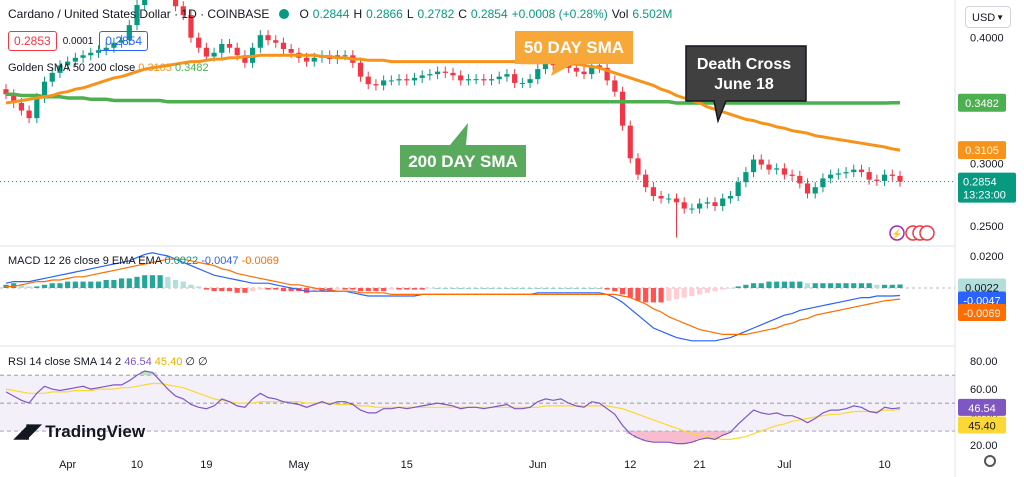  I want to click on gear-icon, so click(990, 461).